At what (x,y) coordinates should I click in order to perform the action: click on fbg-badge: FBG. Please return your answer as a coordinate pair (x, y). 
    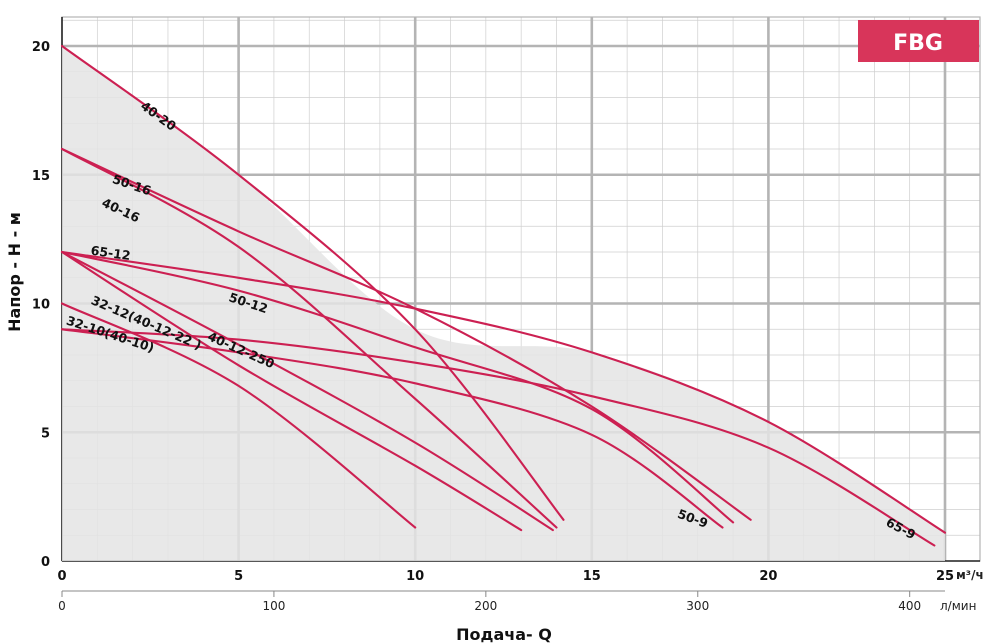
    Looking at the image, I should click on (918, 41).